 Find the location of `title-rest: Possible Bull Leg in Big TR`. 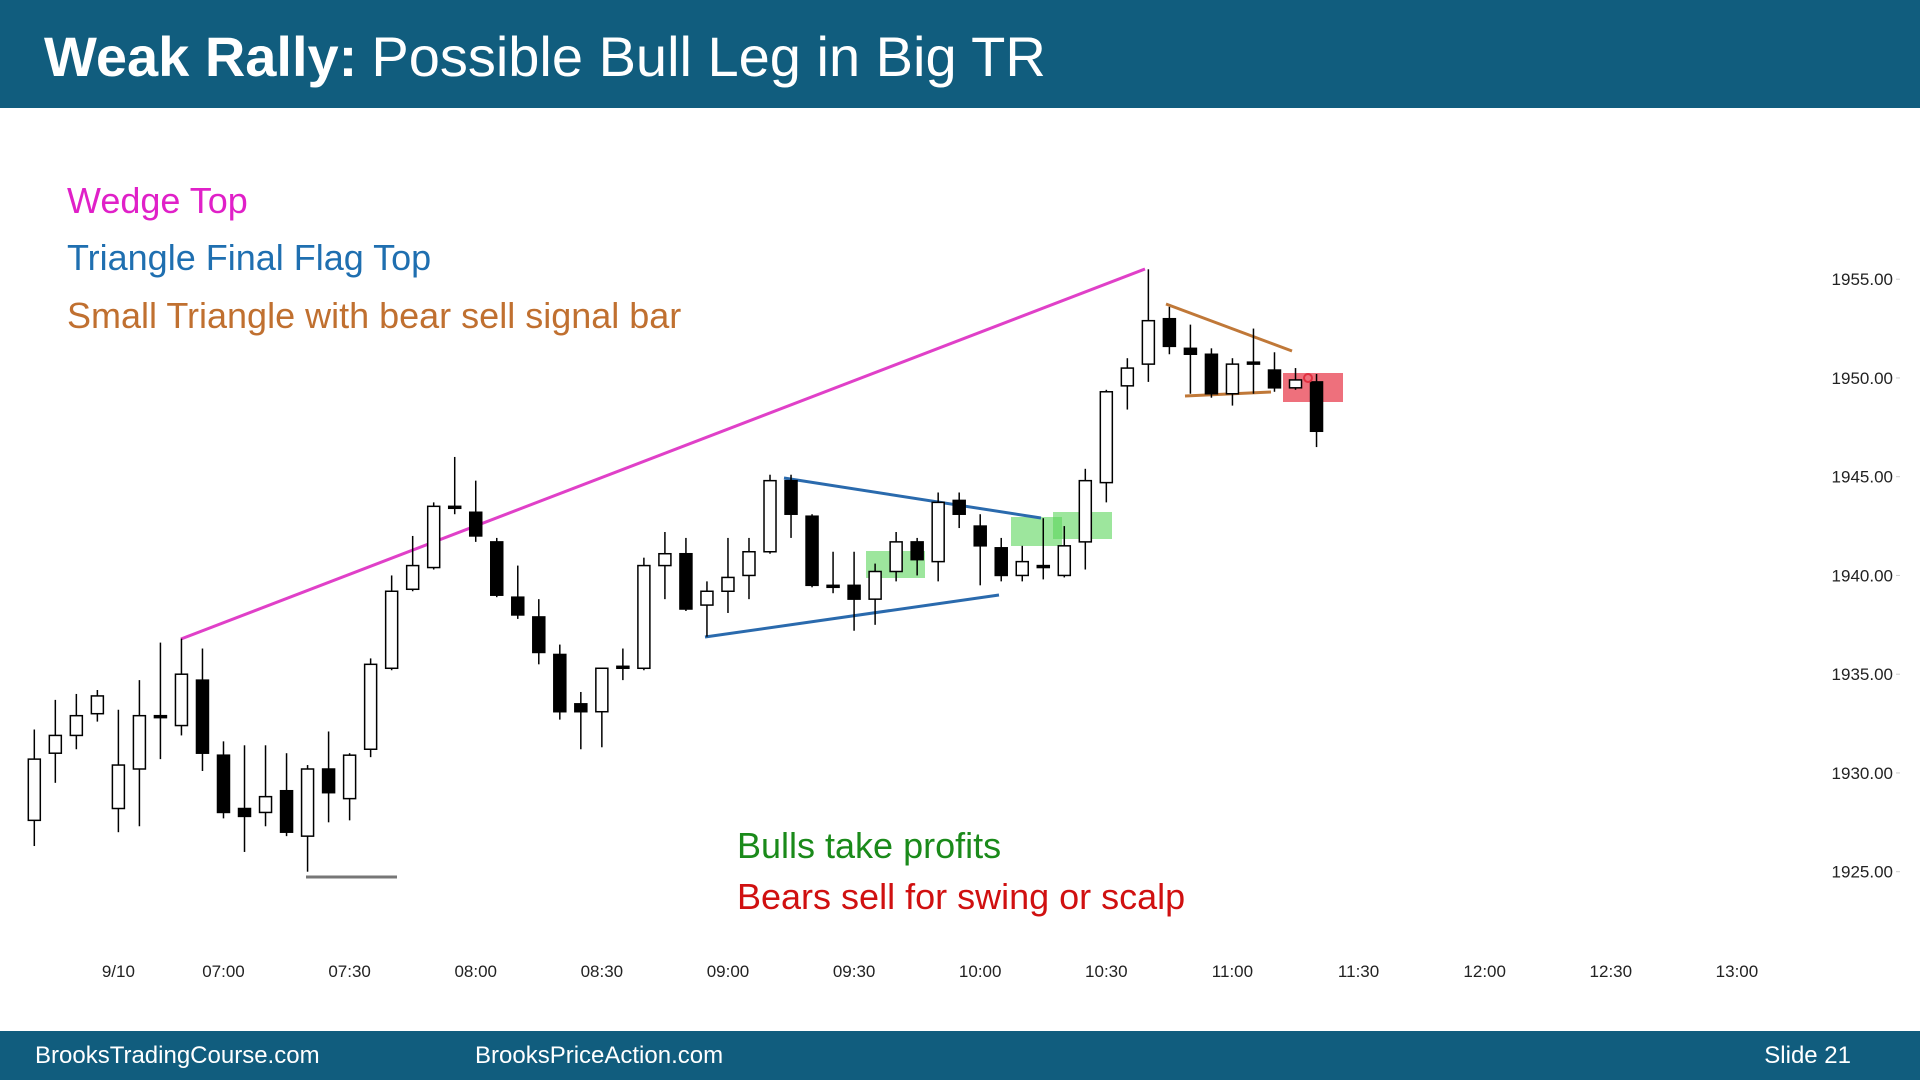

title-rest: Possible Bull Leg in Big TR is located at coordinates (708, 56).